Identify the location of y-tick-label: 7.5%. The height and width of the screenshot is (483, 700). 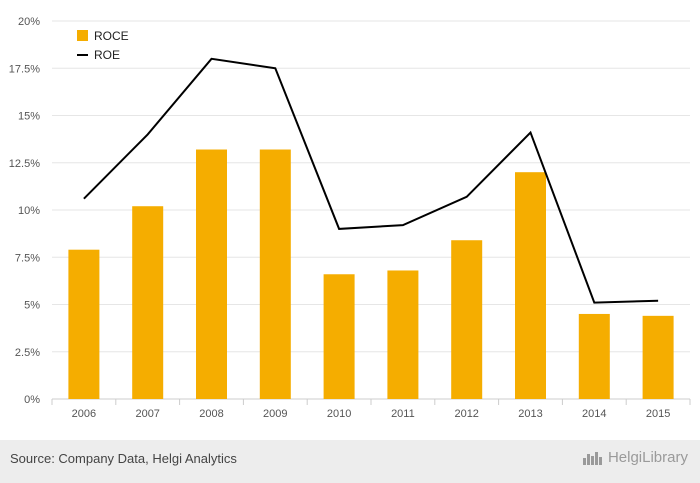
(27, 258).